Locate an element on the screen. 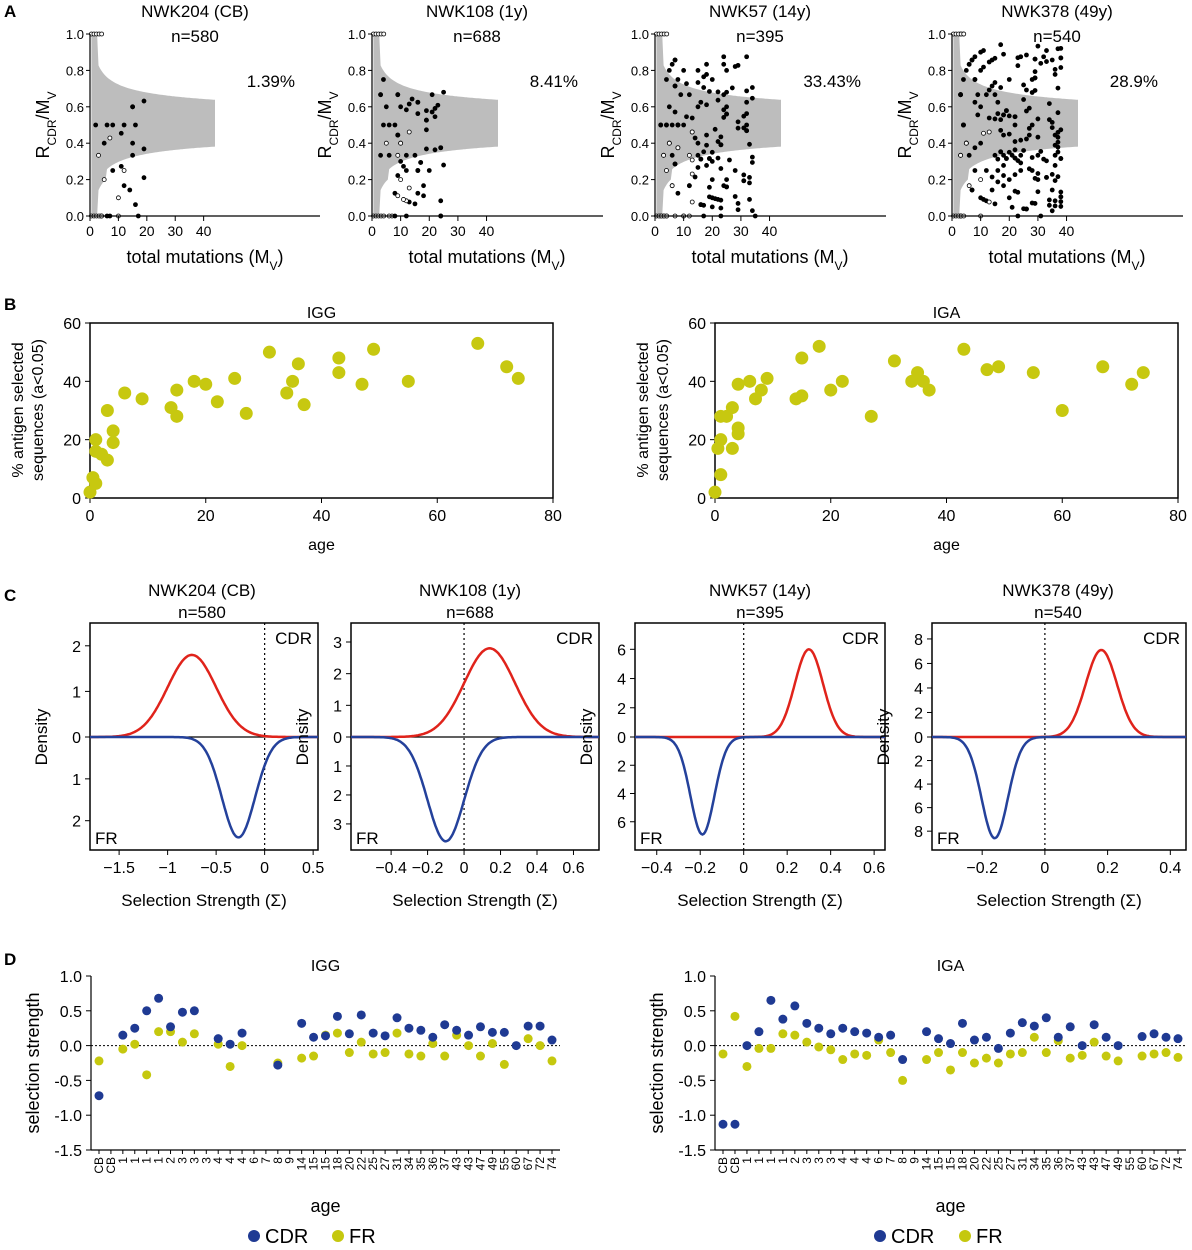  y-axis-label: Density is located at coordinates (586, 736).